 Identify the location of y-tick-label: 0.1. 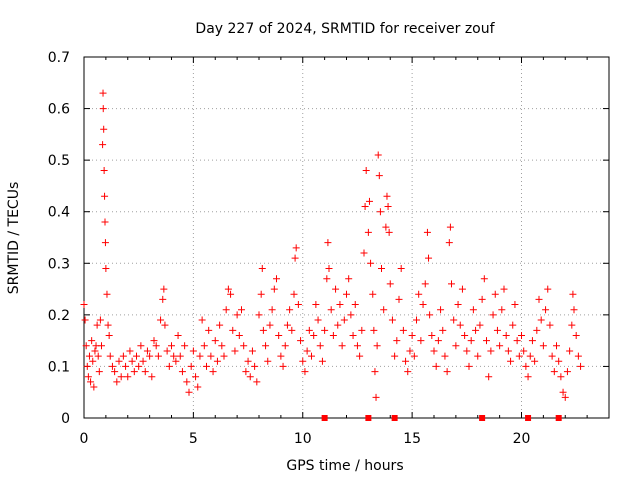
(59, 367).